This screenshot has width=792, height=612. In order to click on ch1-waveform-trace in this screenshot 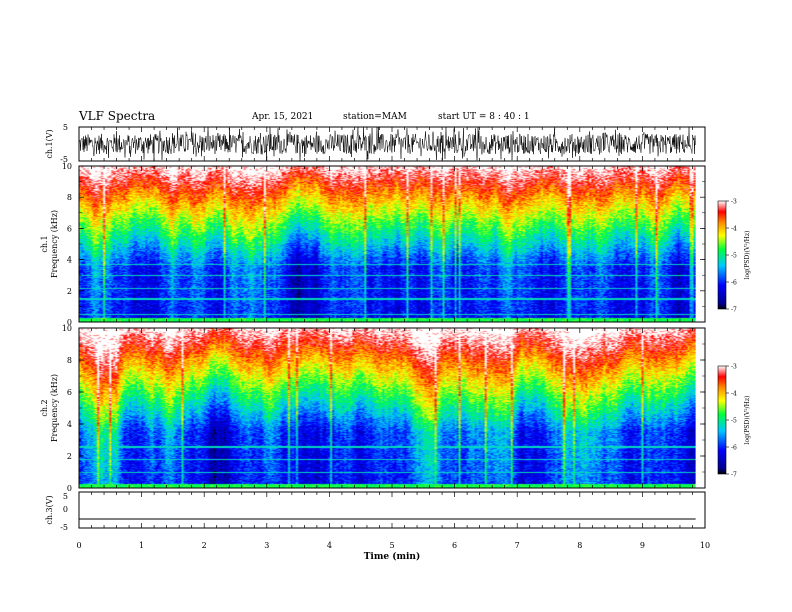, I will do `click(387, 143)`.